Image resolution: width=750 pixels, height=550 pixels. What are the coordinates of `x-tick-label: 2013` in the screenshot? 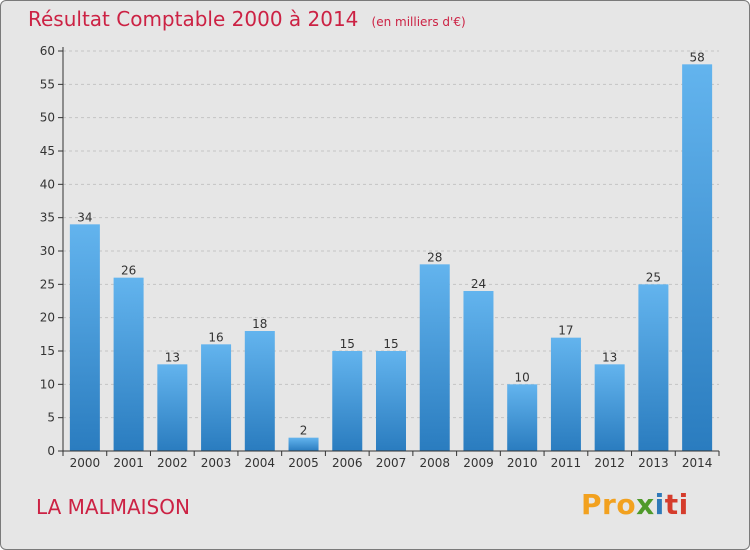 It's located at (653, 463).